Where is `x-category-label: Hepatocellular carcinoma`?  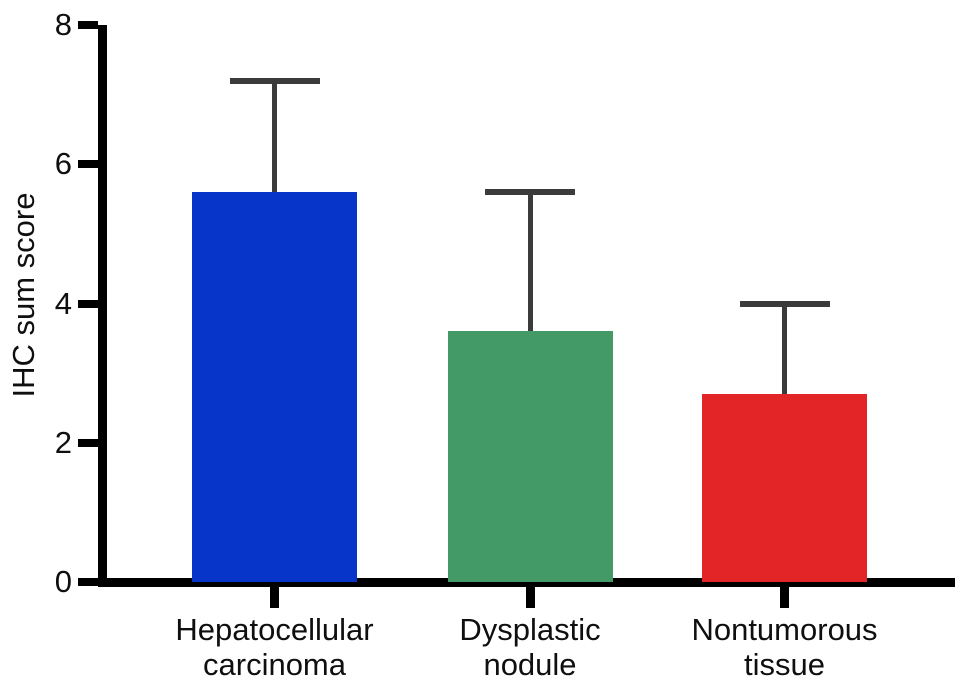
x-category-label: Hepatocellular carcinoma is located at coordinates (275, 647).